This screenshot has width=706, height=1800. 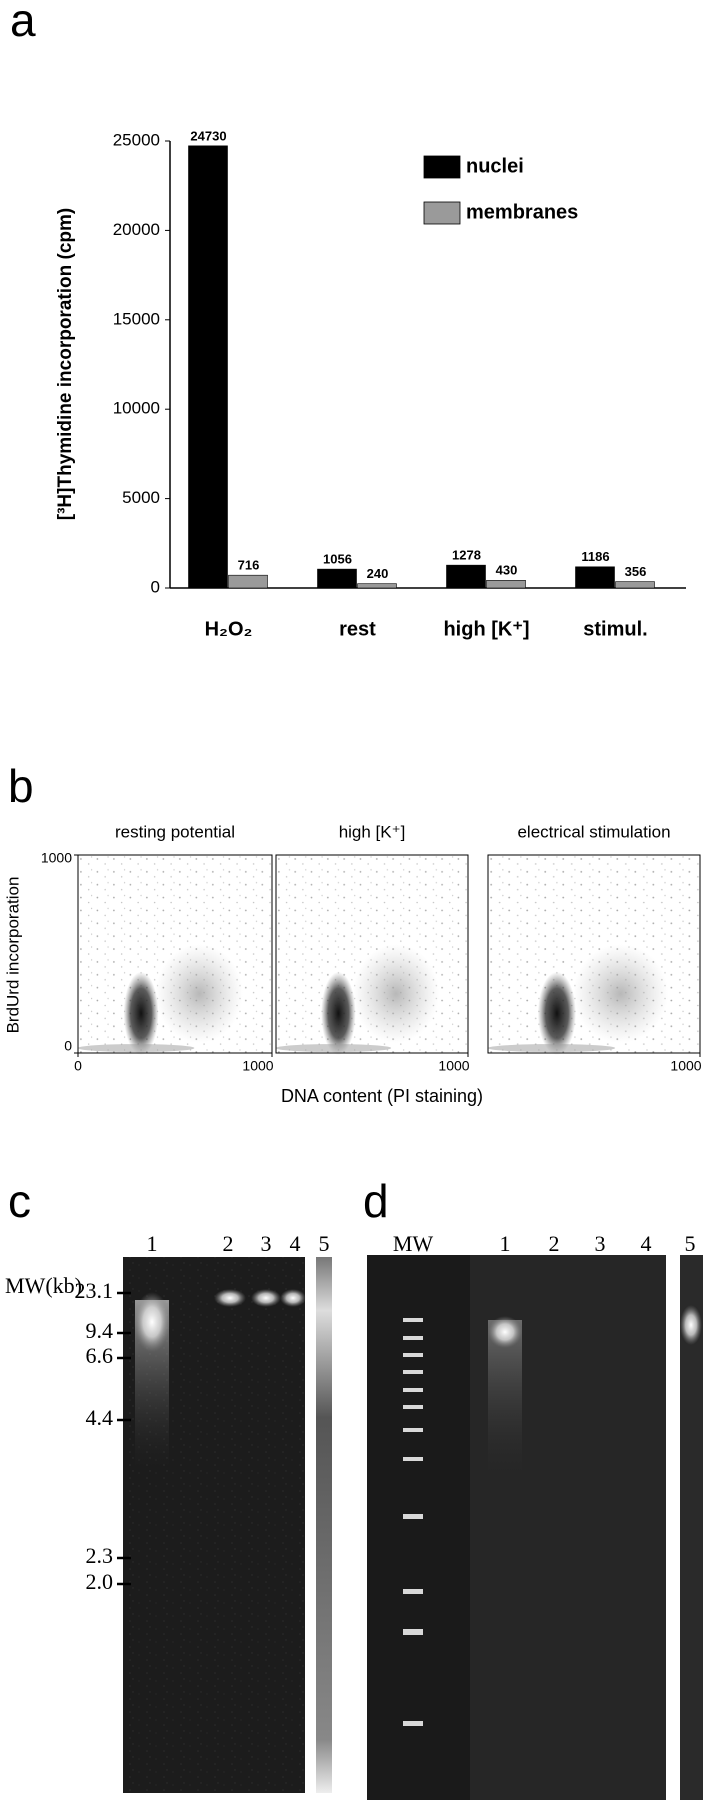 I want to click on x-tick-label: high [K⁺], so click(x=486, y=629).